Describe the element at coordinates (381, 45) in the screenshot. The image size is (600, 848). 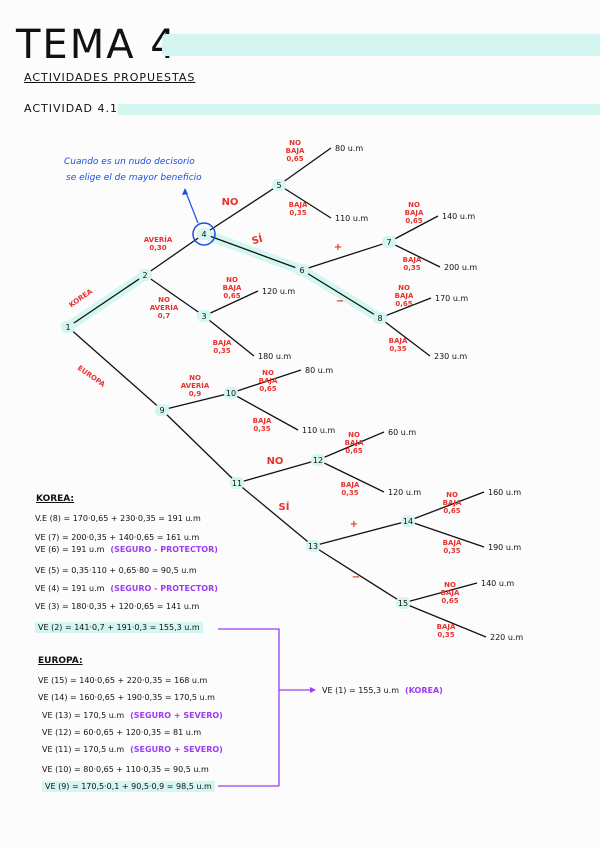
I see `title-highlight` at that location.